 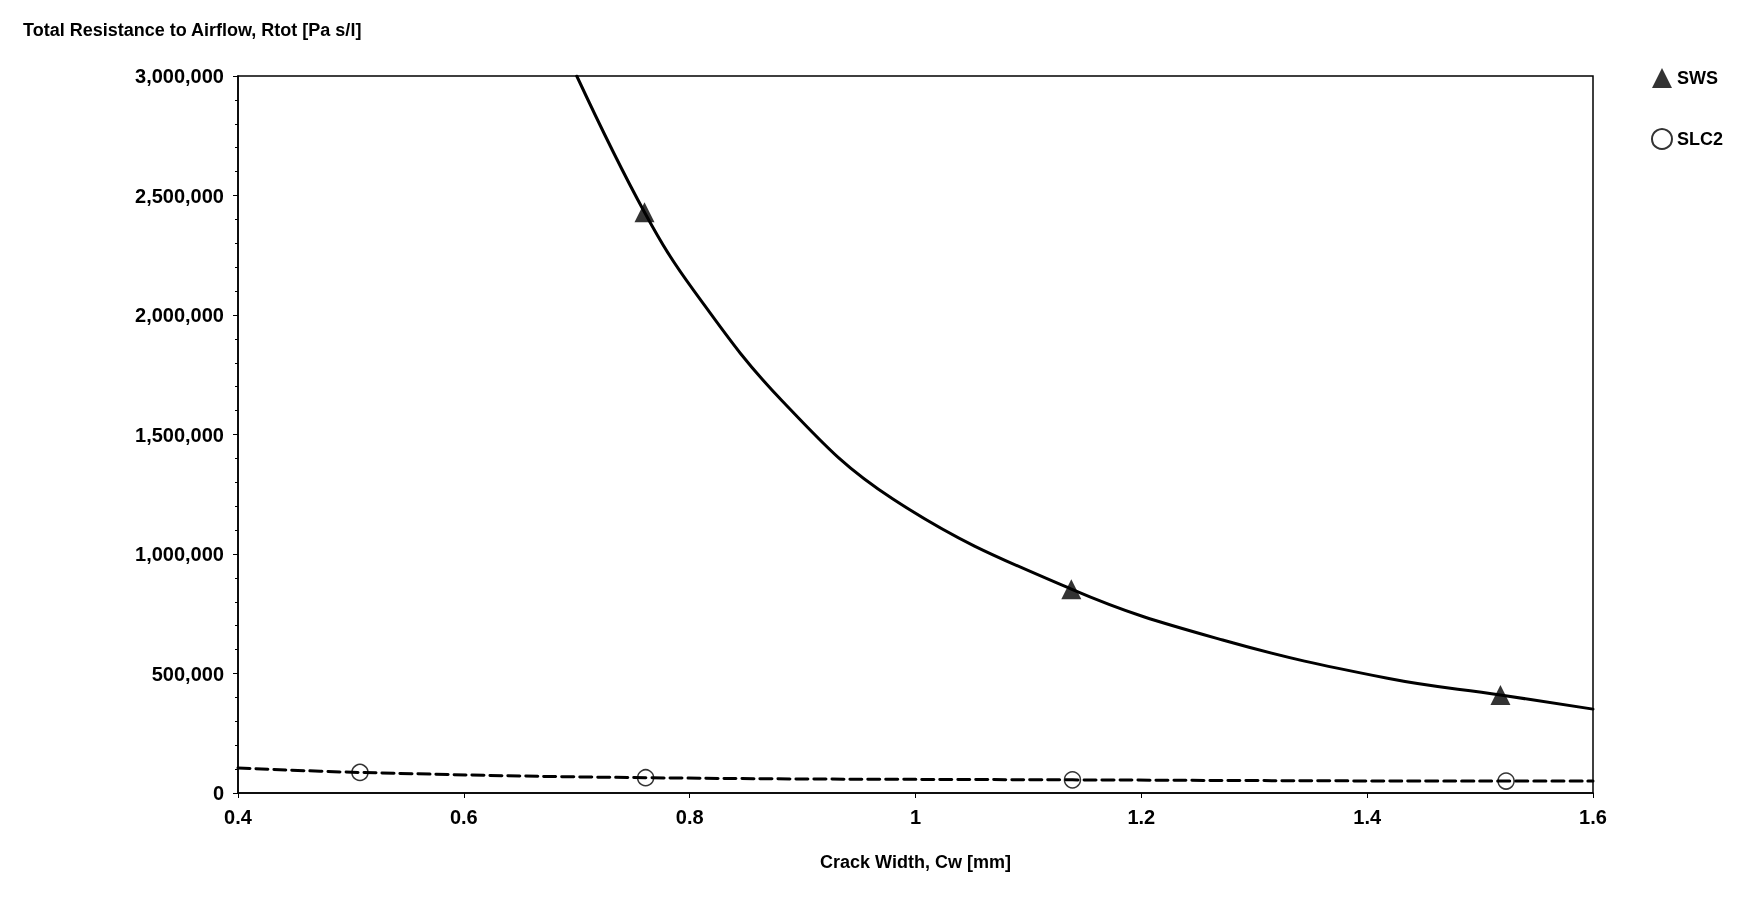 What do you see at coordinates (1697, 78) in the screenshot?
I see `legend-label: SWS` at bounding box center [1697, 78].